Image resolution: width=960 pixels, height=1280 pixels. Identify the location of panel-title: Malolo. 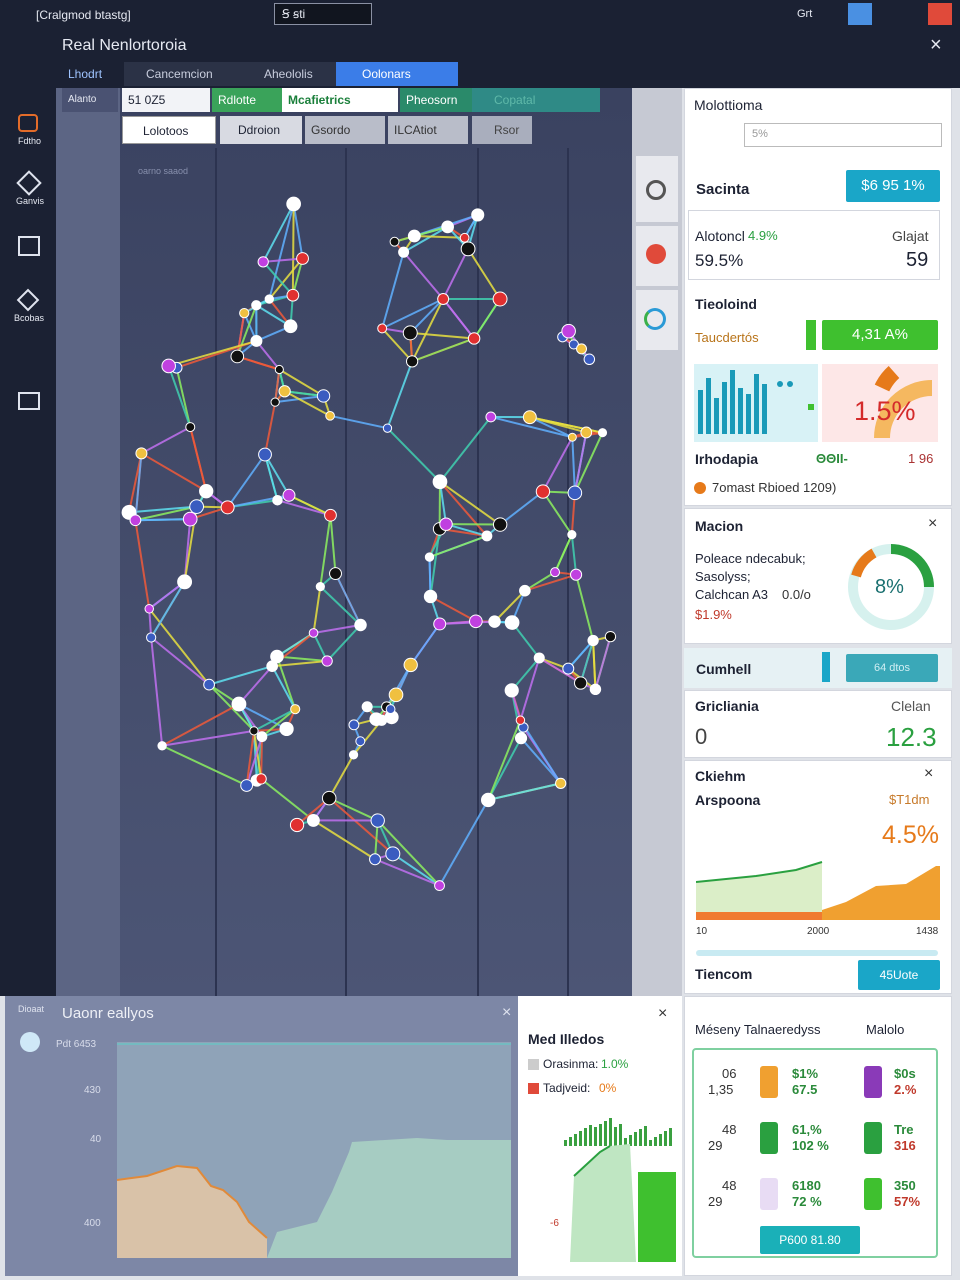
(885, 1029).